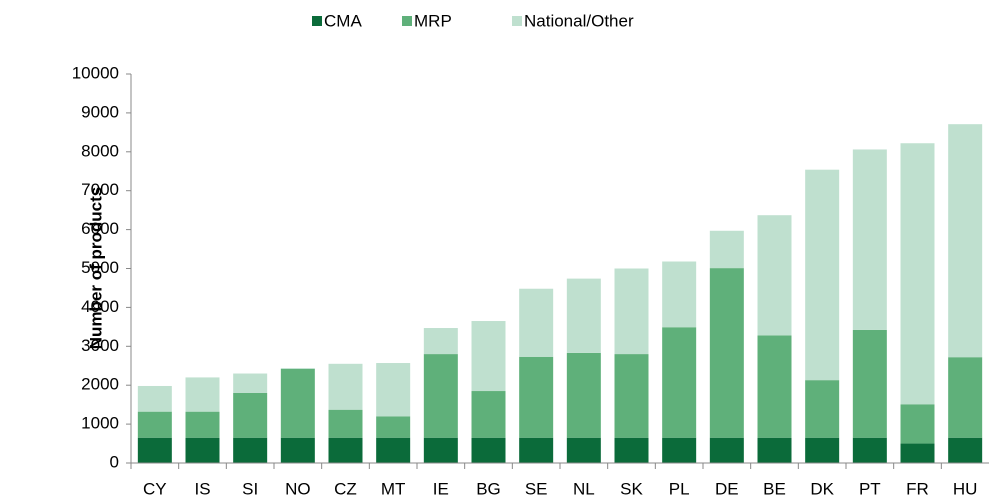  I want to click on x-tick-label: BE, so click(774, 488).